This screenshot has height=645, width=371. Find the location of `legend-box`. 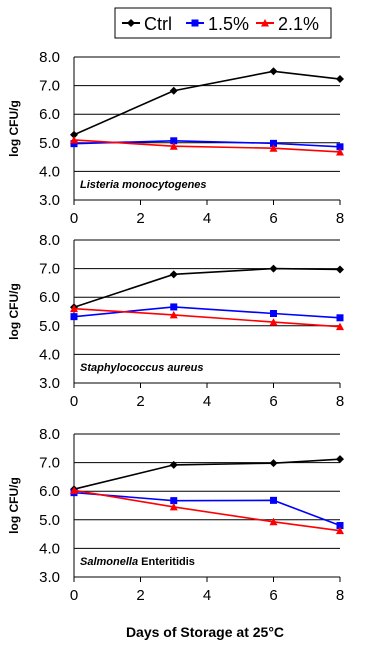

legend-box is located at coordinates (223, 23).